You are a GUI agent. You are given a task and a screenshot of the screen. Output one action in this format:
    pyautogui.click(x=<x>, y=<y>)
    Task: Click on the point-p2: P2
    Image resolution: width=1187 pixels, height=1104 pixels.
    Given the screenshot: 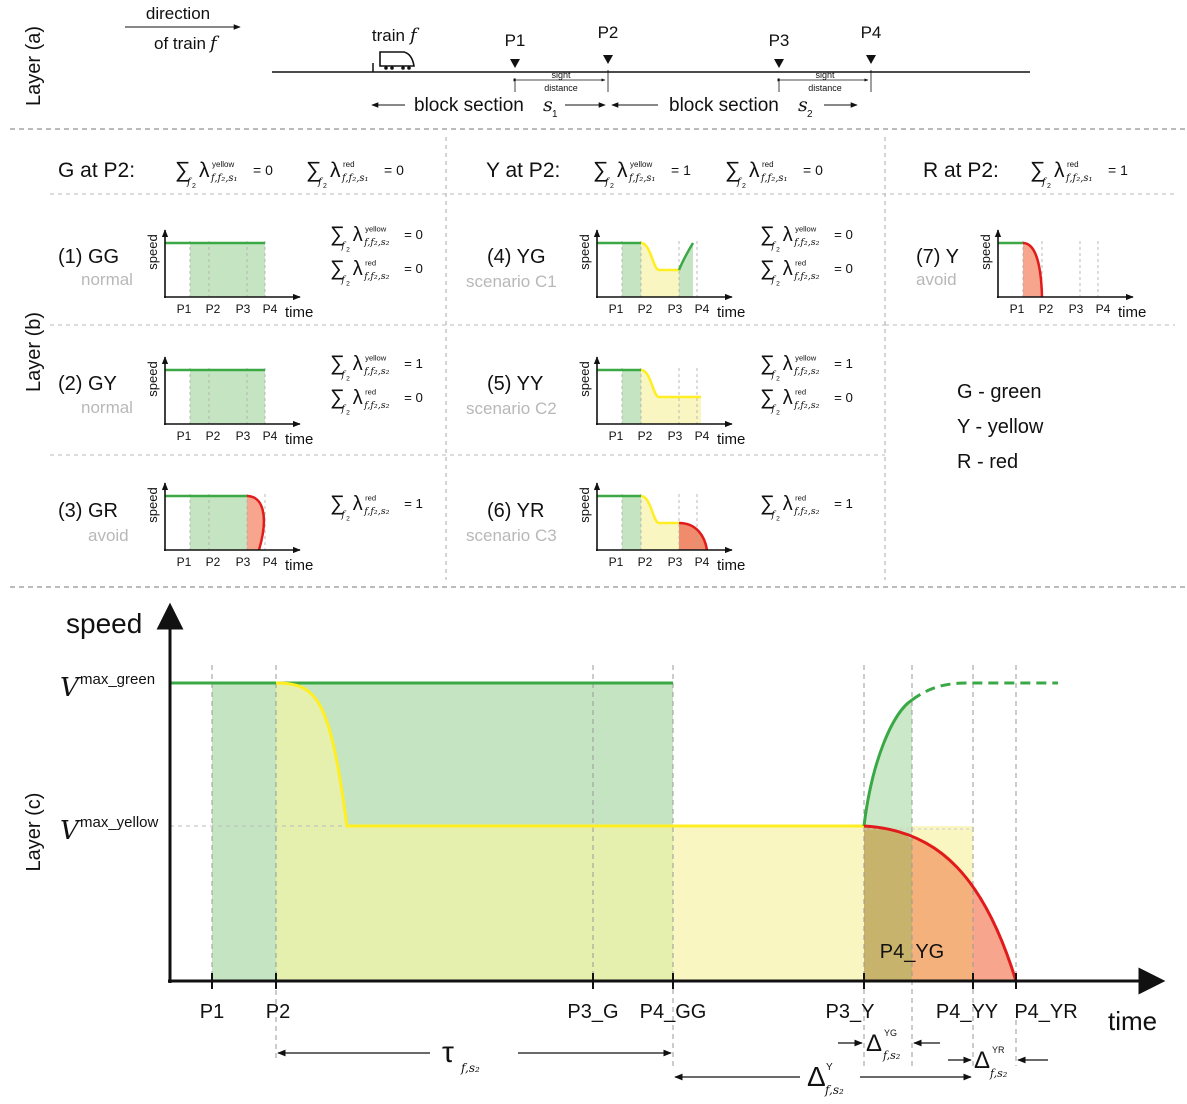 What is the action you would take?
    pyautogui.click(x=608, y=43)
    